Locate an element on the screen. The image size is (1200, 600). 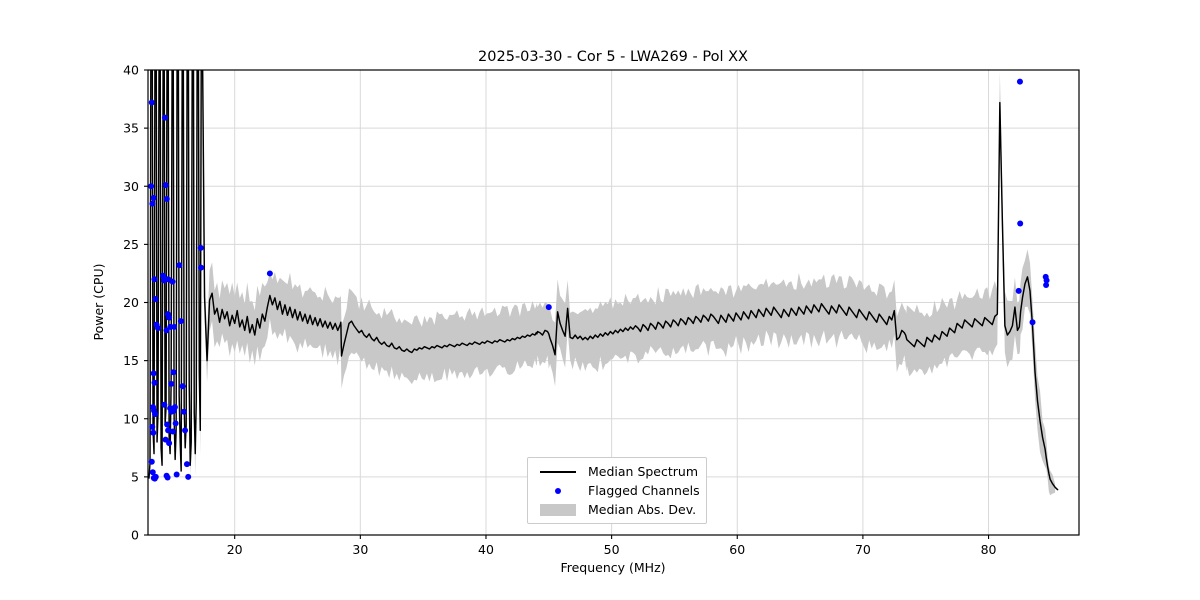
line-swatch-icon is located at coordinates (558, 471).